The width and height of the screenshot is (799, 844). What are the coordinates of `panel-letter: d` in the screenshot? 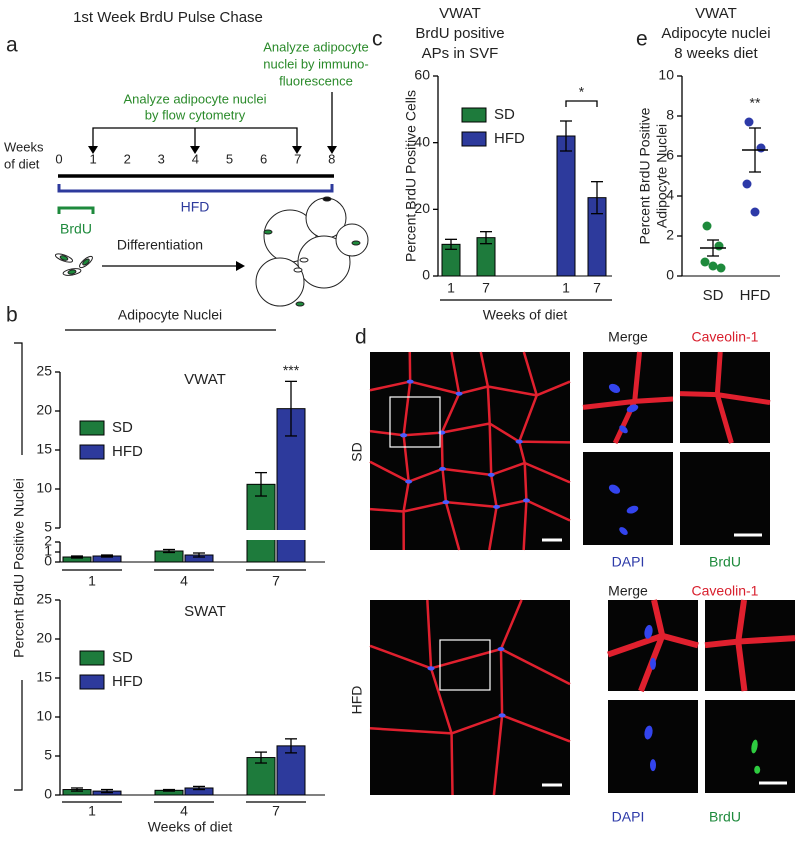 It's located at (361, 337).